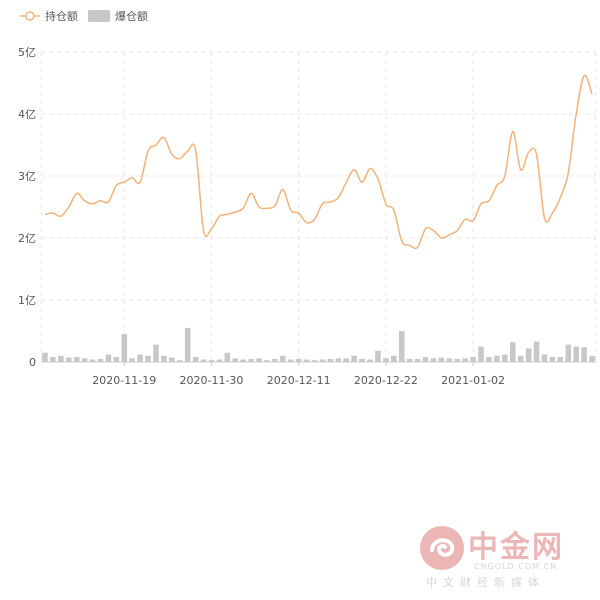 The image size is (600, 600). I want to click on legend-item-bar: 爆仓额, so click(118, 16).